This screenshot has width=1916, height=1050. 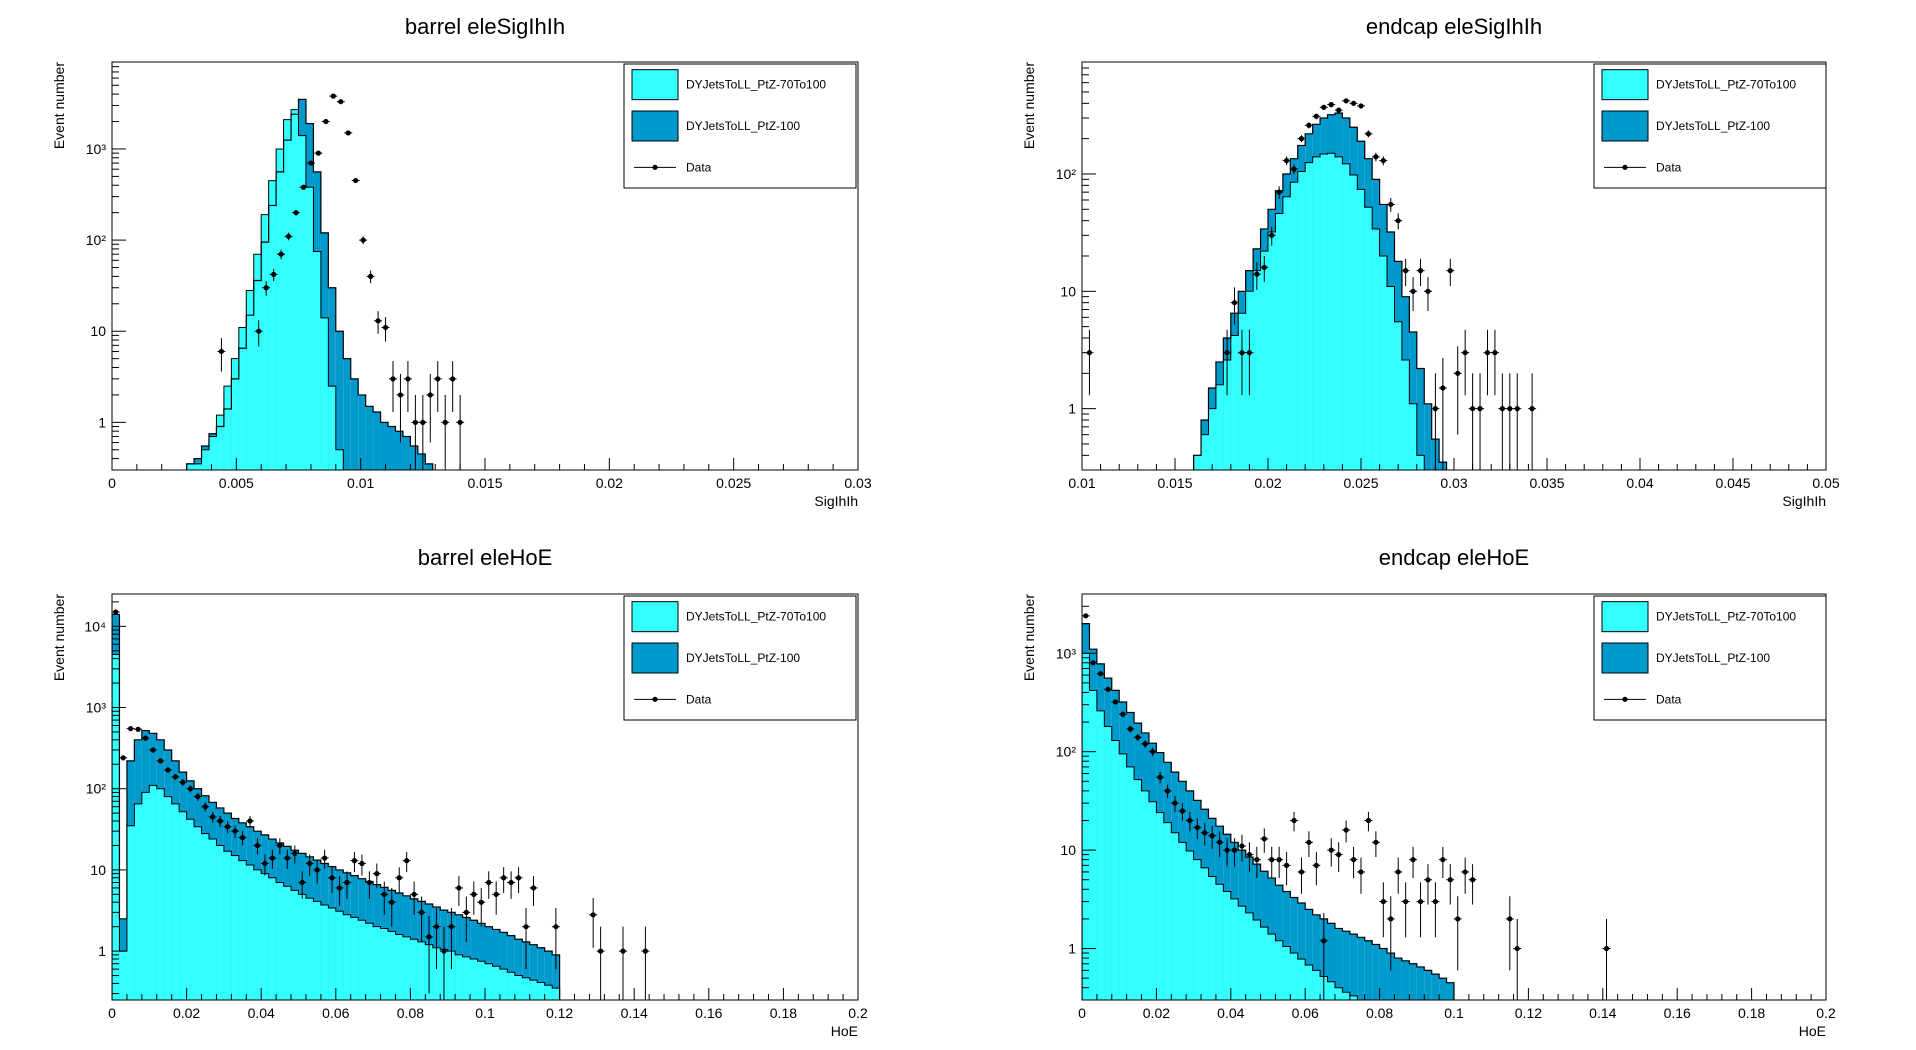 What do you see at coordinates (236, 483) in the screenshot?
I see `x-tick-label: 0.005` at bounding box center [236, 483].